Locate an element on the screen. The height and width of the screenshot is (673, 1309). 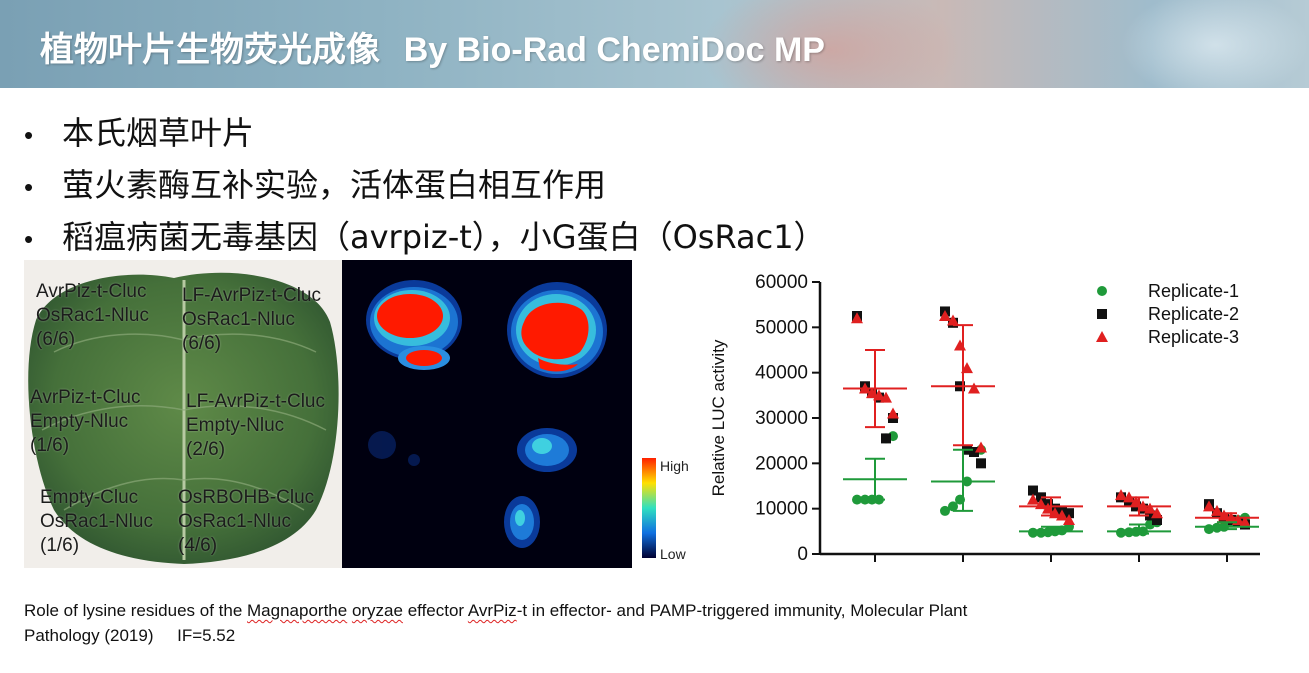
leaf-label-3: AvrPiz-t-Cluc Empty-Nluc (1/6) is located at coordinates (85, 421).